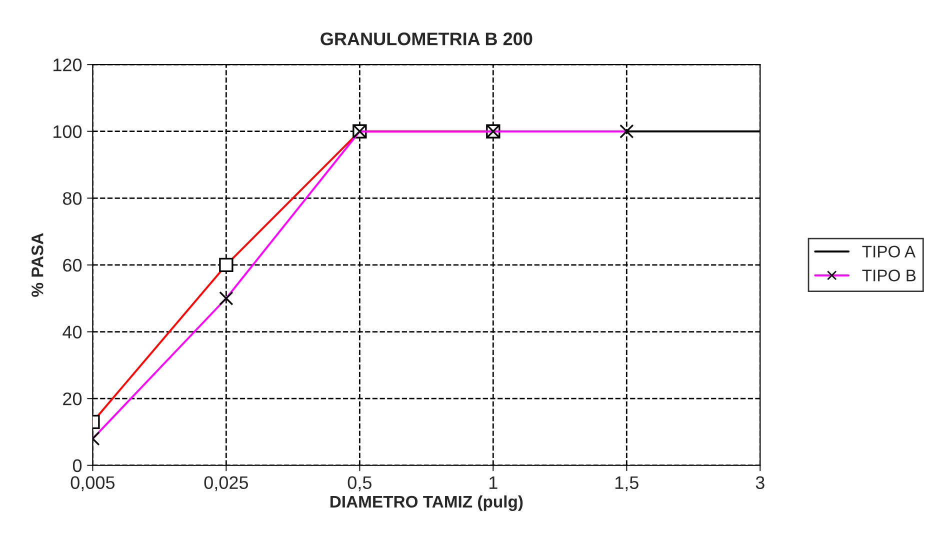  I want to click on y-tick-label: 80, so click(72, 198).